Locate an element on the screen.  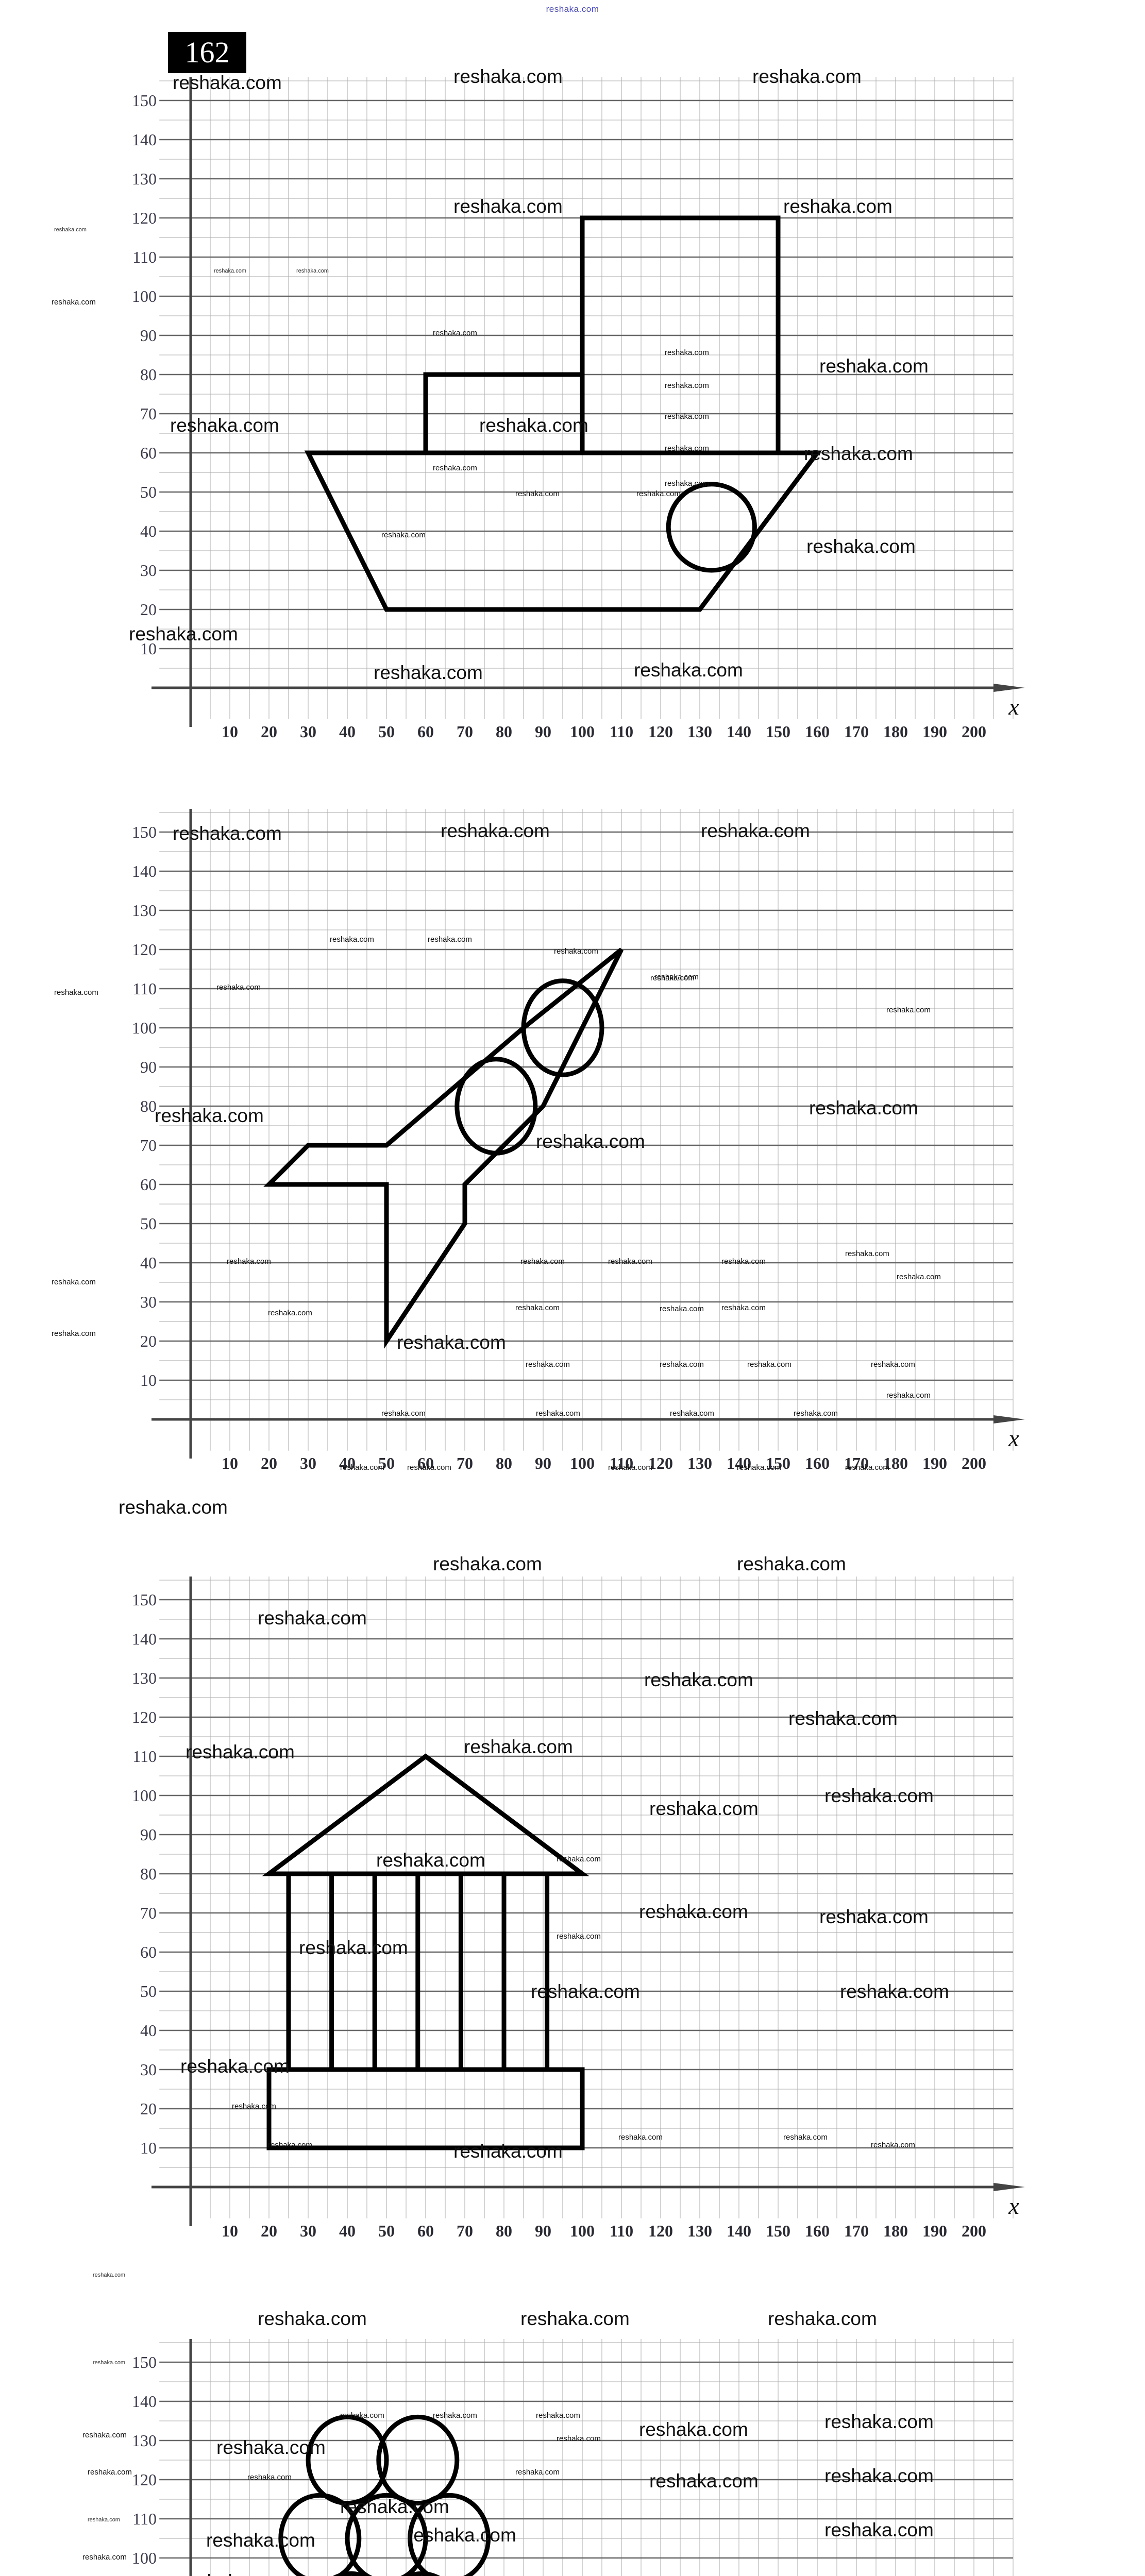
grid-major is located at coordinates (586, 2460).